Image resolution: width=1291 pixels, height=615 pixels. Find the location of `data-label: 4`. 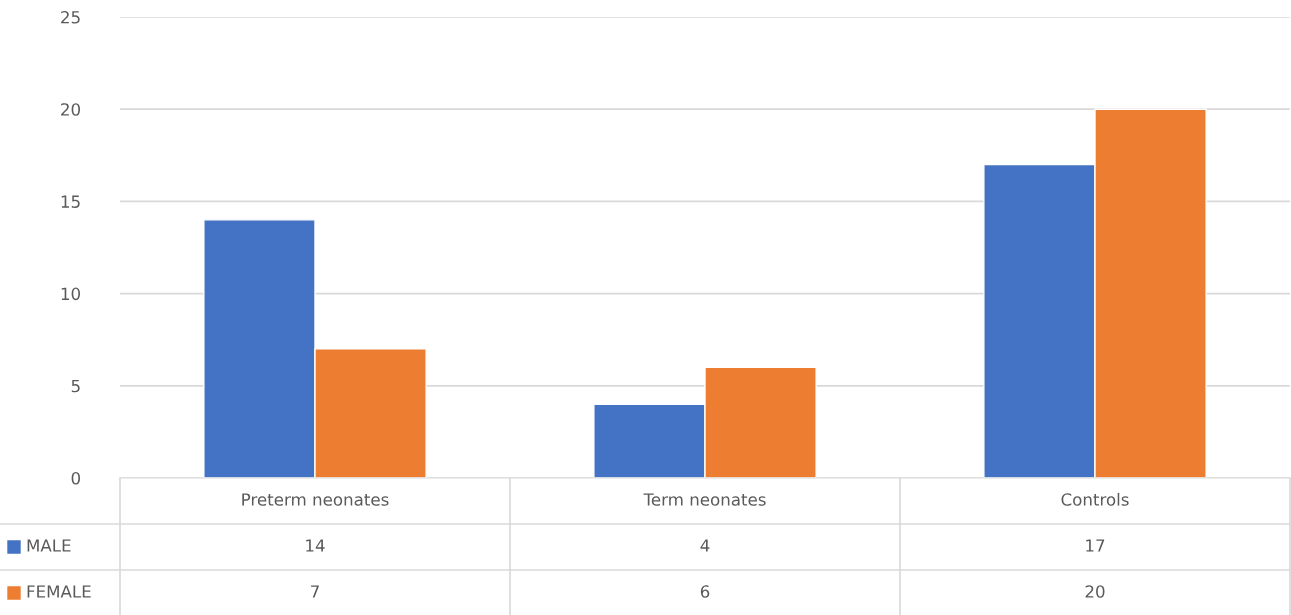

data-label: 4 is located at coordinates (705, 545).